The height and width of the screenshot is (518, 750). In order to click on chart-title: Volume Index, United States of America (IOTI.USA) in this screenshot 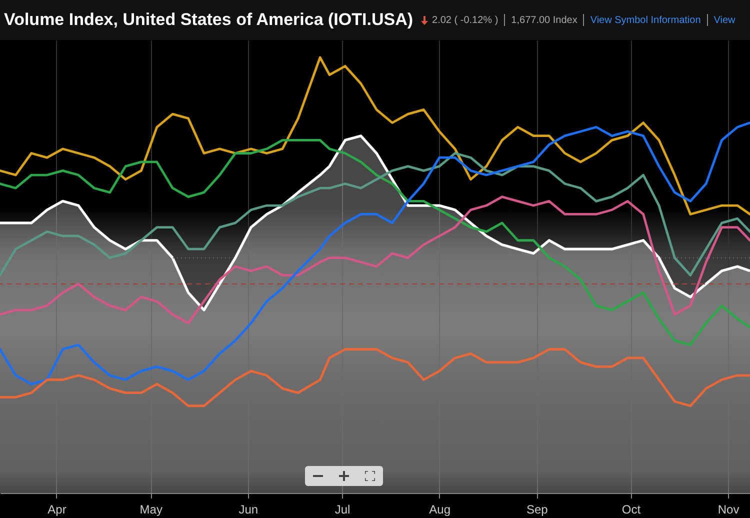, I will do `click(209, 20)`.